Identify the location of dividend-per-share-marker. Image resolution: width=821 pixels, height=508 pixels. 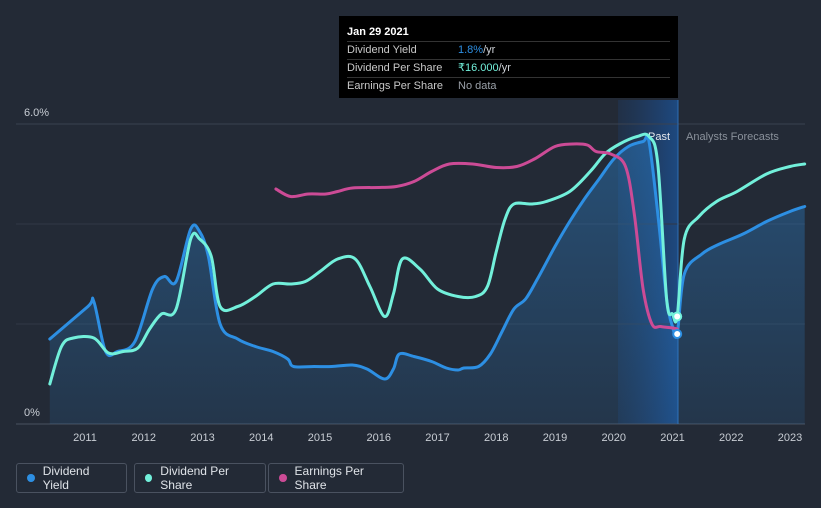
(677, 316).